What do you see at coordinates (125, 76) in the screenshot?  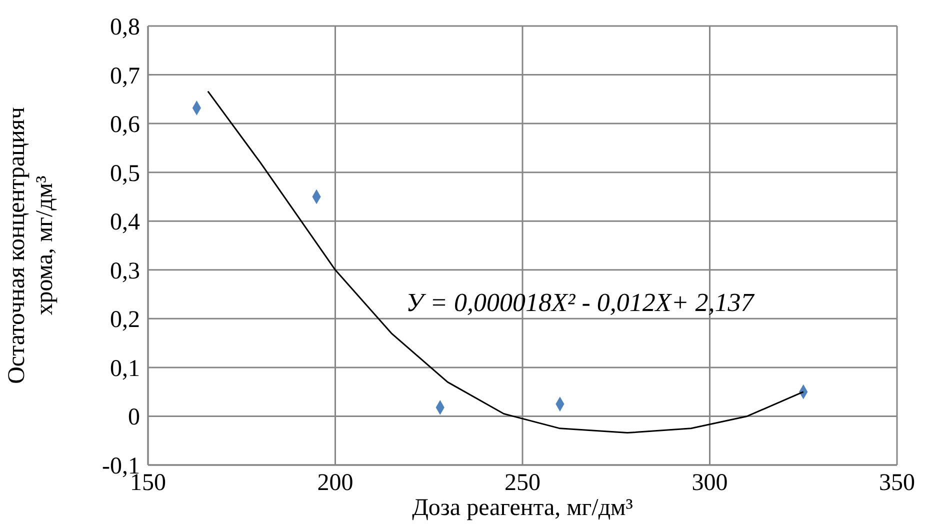 I see `y-tick-label: 0,7` at bounding box center [125, 76].